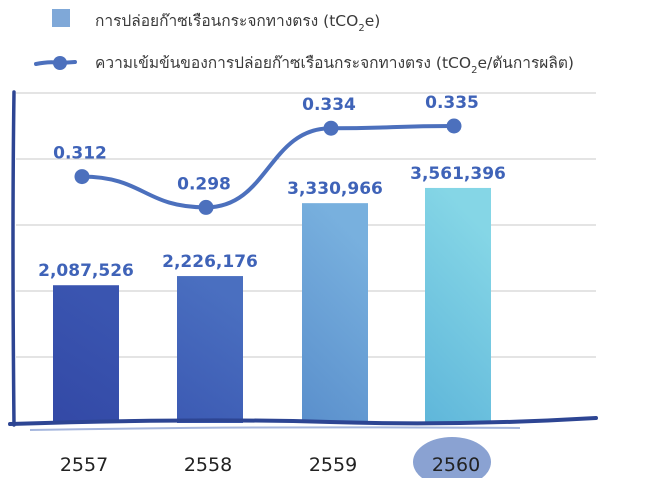 This screenshot has width=657, height=478. Describe the element at coordinates (333, 465) in the screenshot. I see `x-tick-2559: 2559` at that location.